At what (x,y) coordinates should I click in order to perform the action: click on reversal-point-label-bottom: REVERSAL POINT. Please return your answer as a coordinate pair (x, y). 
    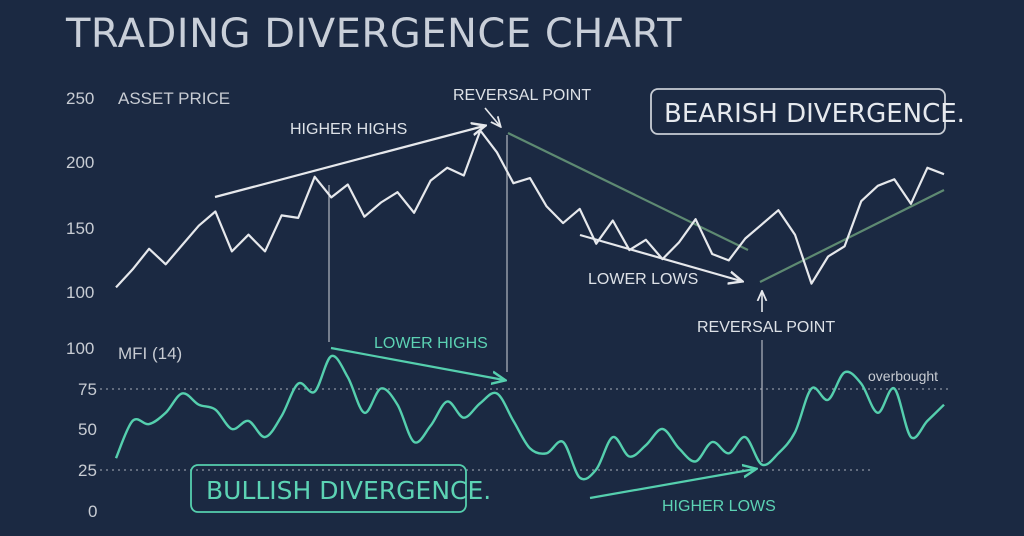
    Looking at the image, I should click on (766, 327).